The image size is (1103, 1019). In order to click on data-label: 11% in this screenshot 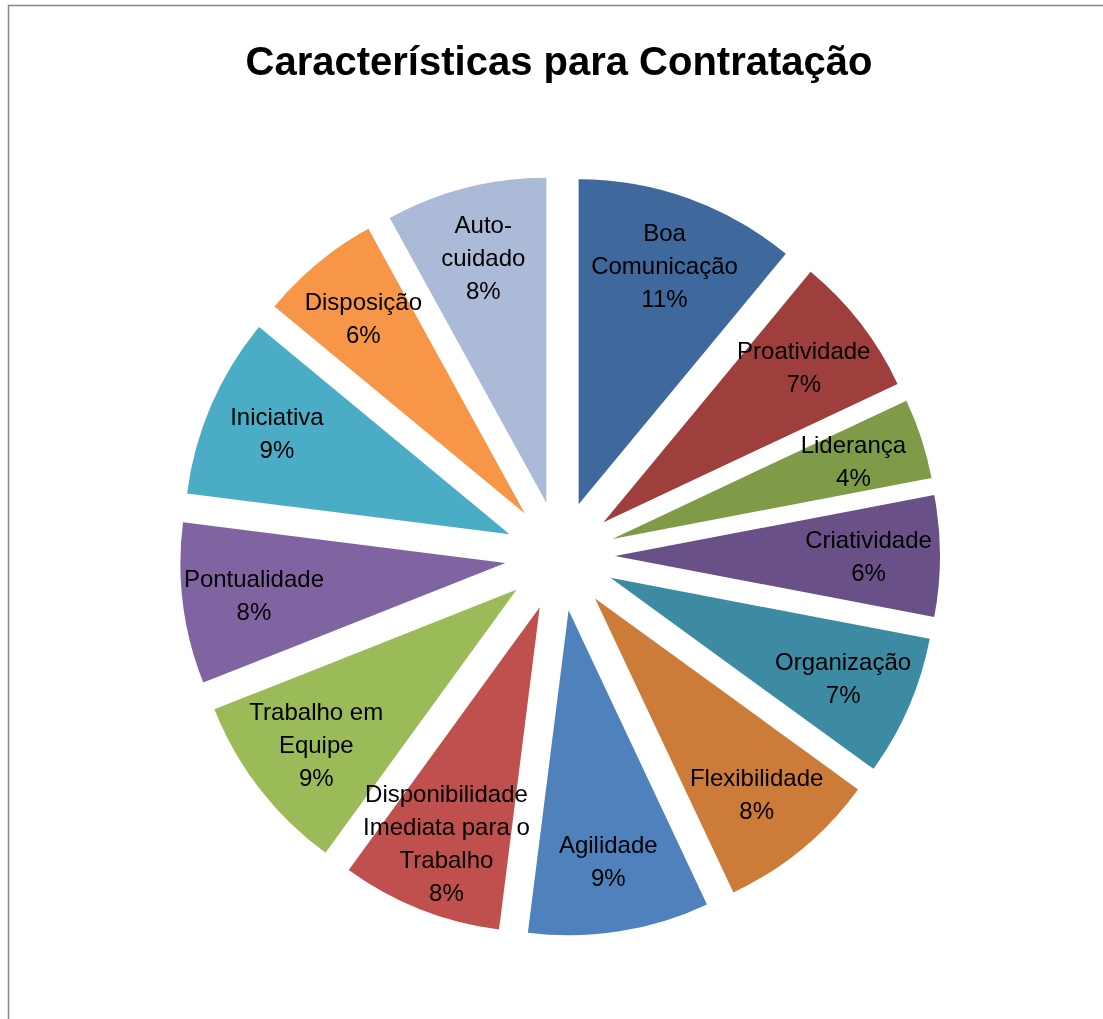, I will do `click(664, 299)`.